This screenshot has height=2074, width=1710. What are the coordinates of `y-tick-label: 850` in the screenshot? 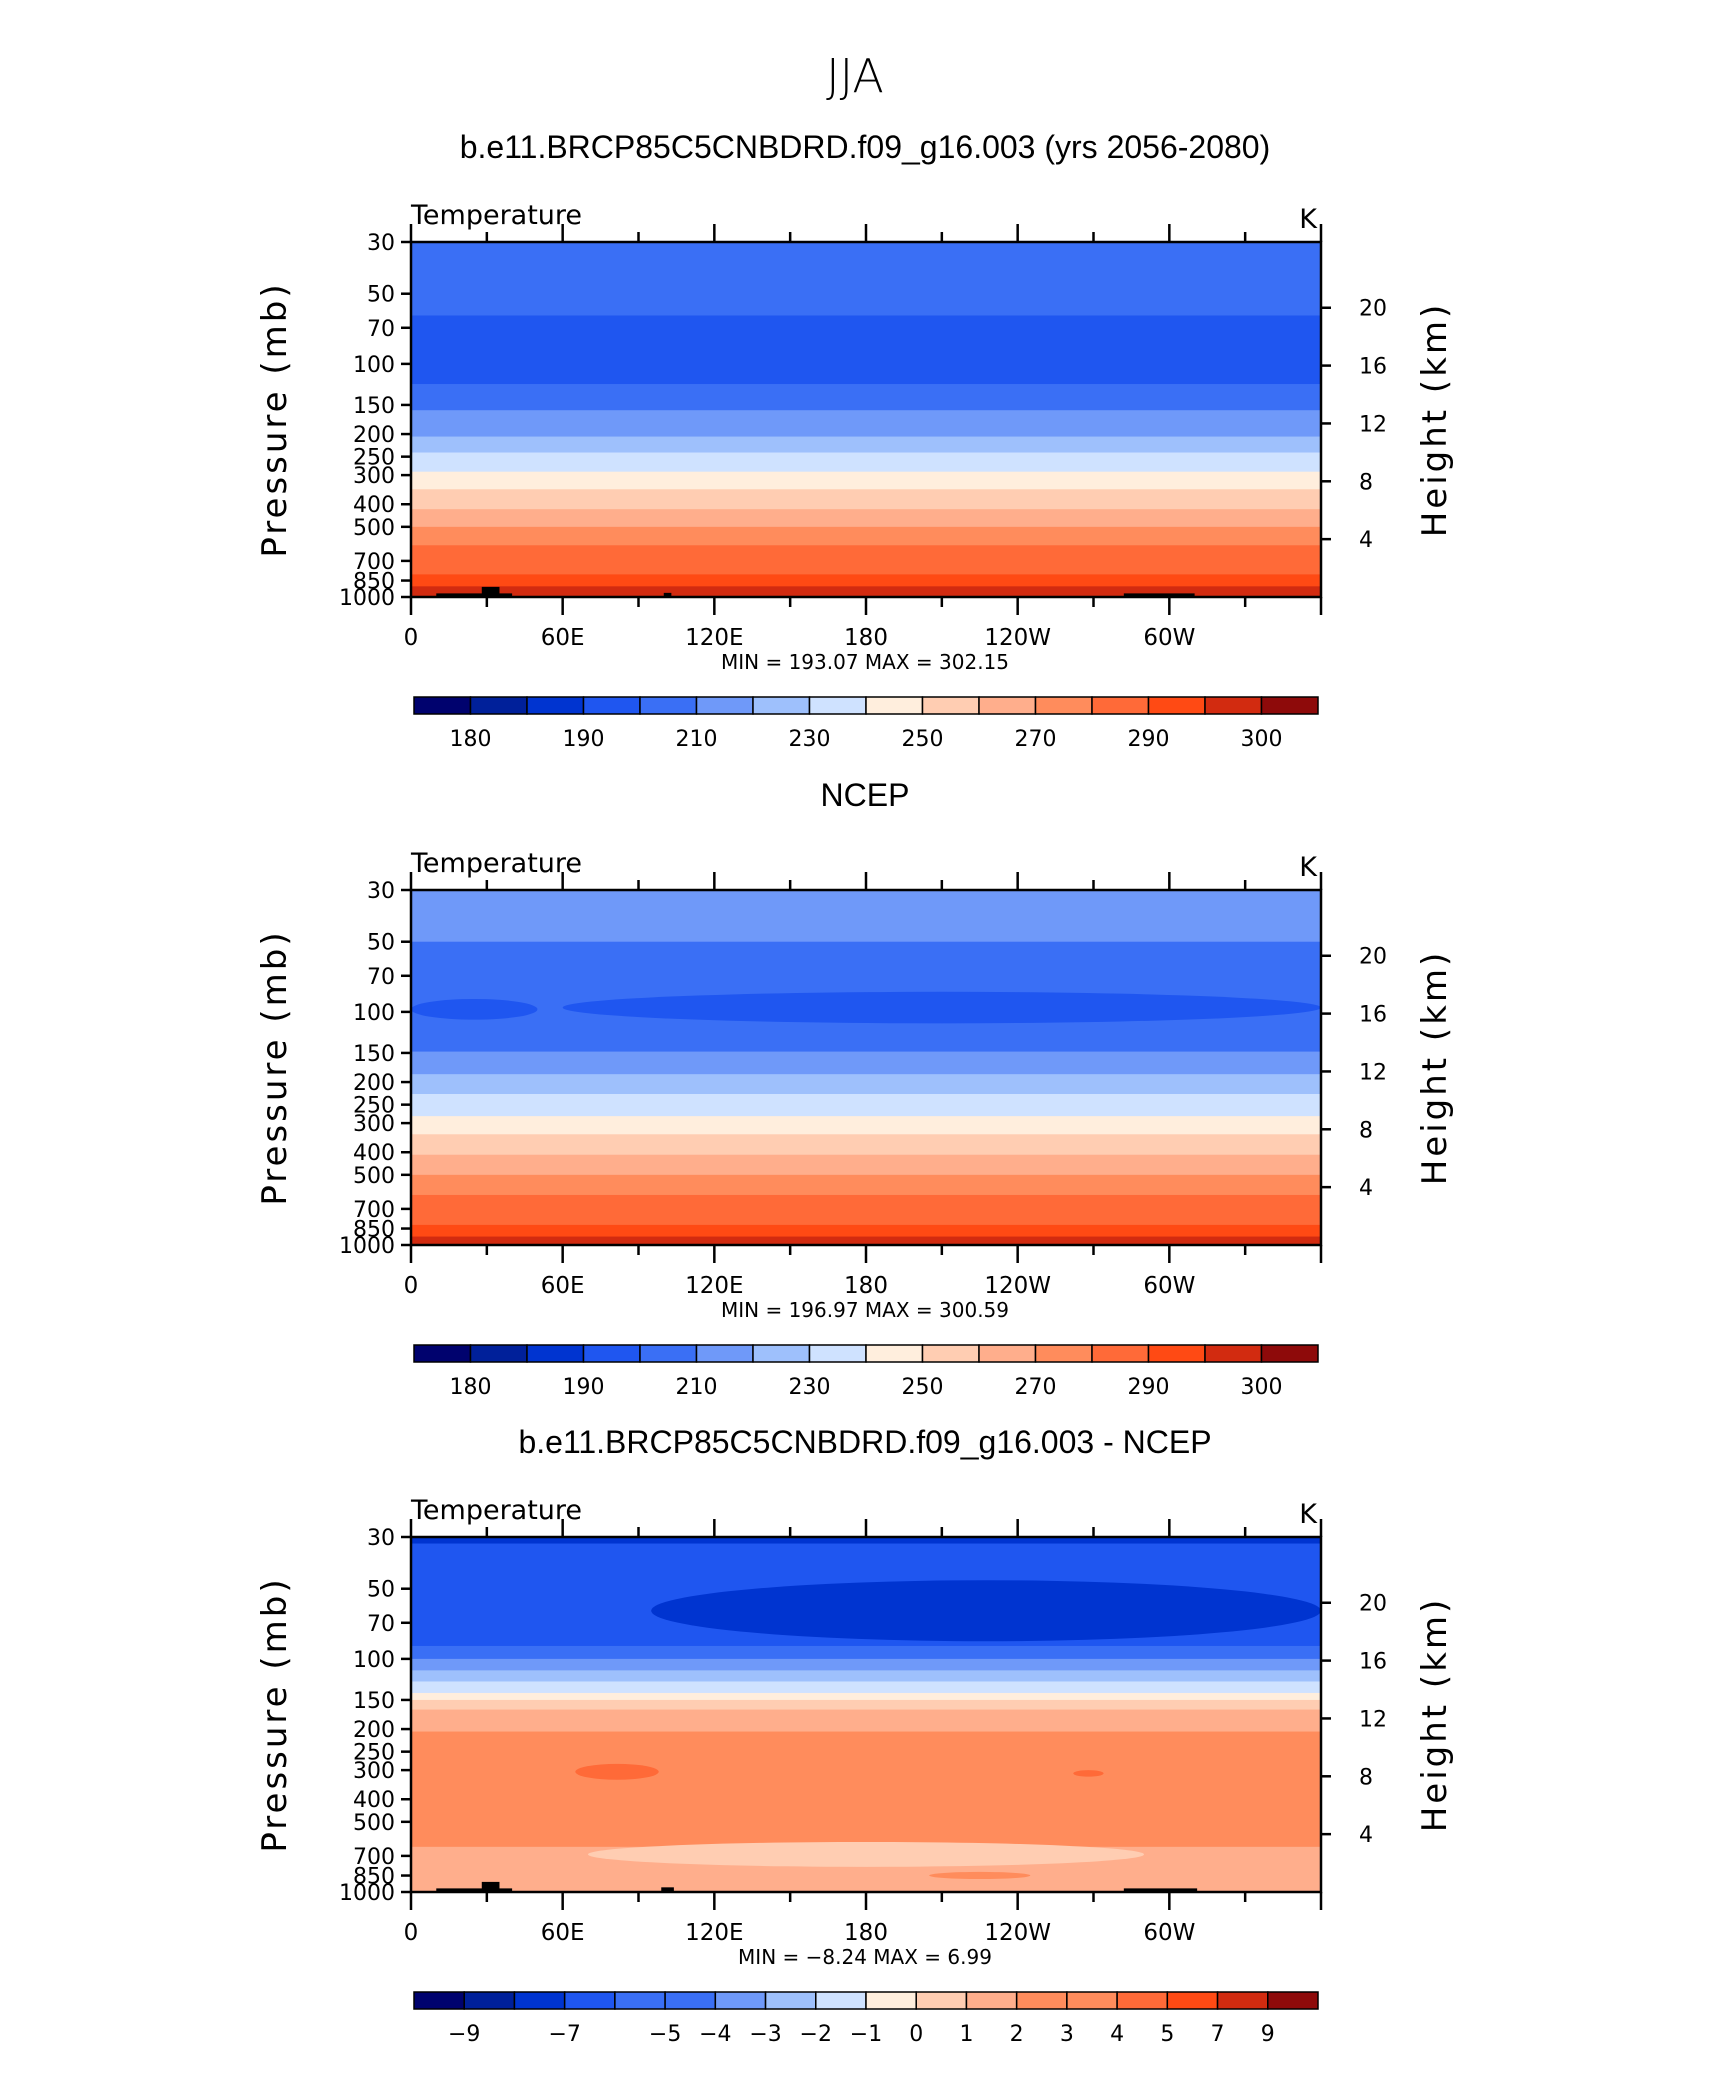 It's located at (374, 1877).